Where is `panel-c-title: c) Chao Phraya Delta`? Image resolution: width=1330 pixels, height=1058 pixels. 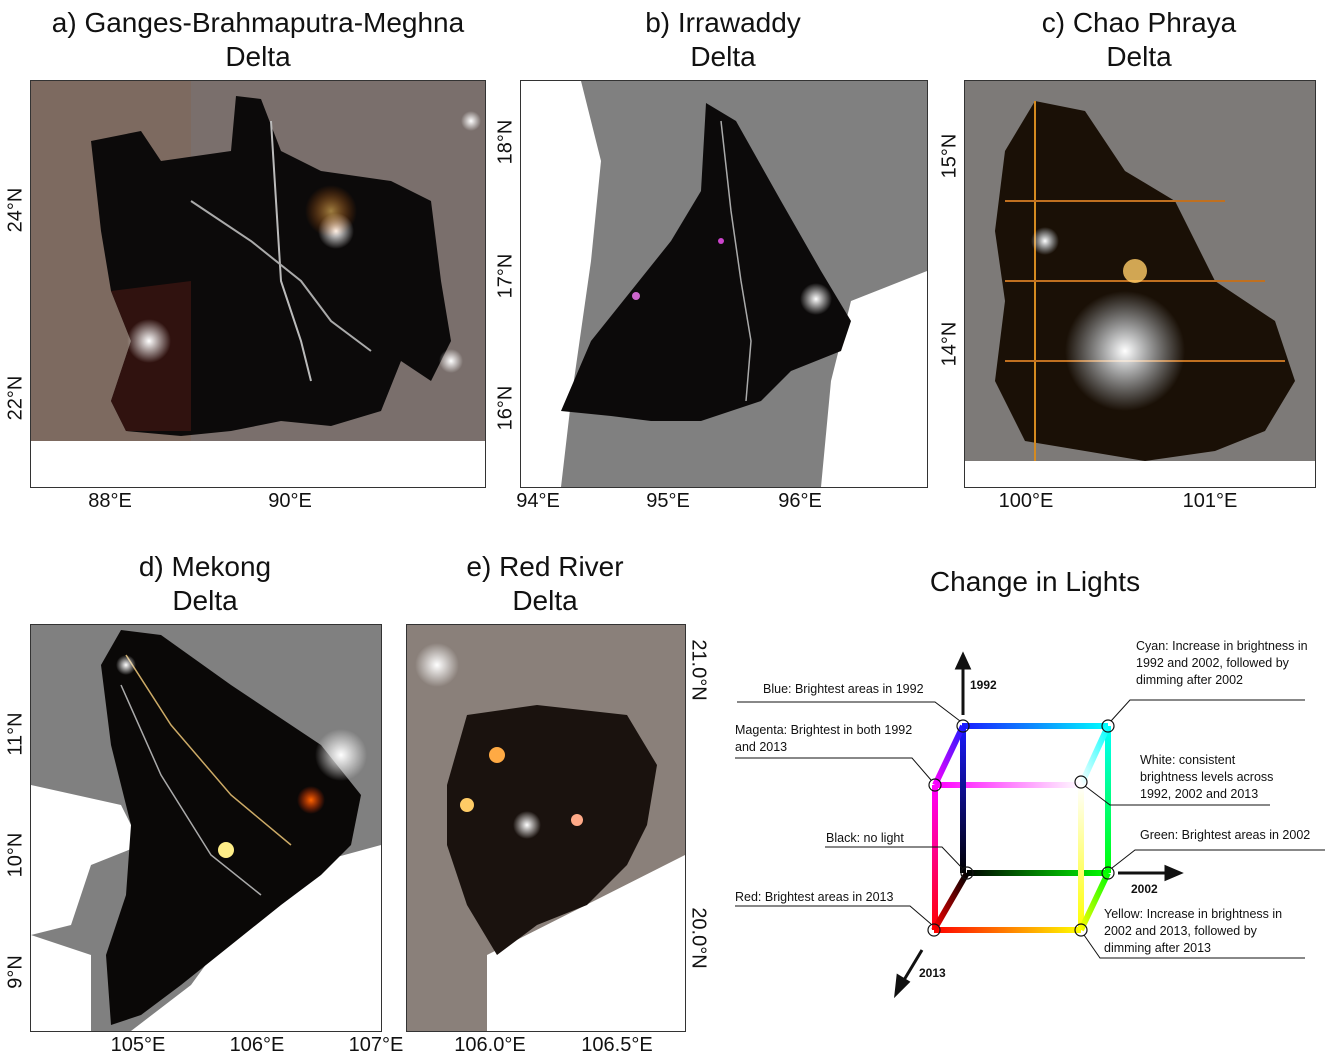
panel-c-title: c) Chao Phraya Delta is located at coordinates (1139, 39).